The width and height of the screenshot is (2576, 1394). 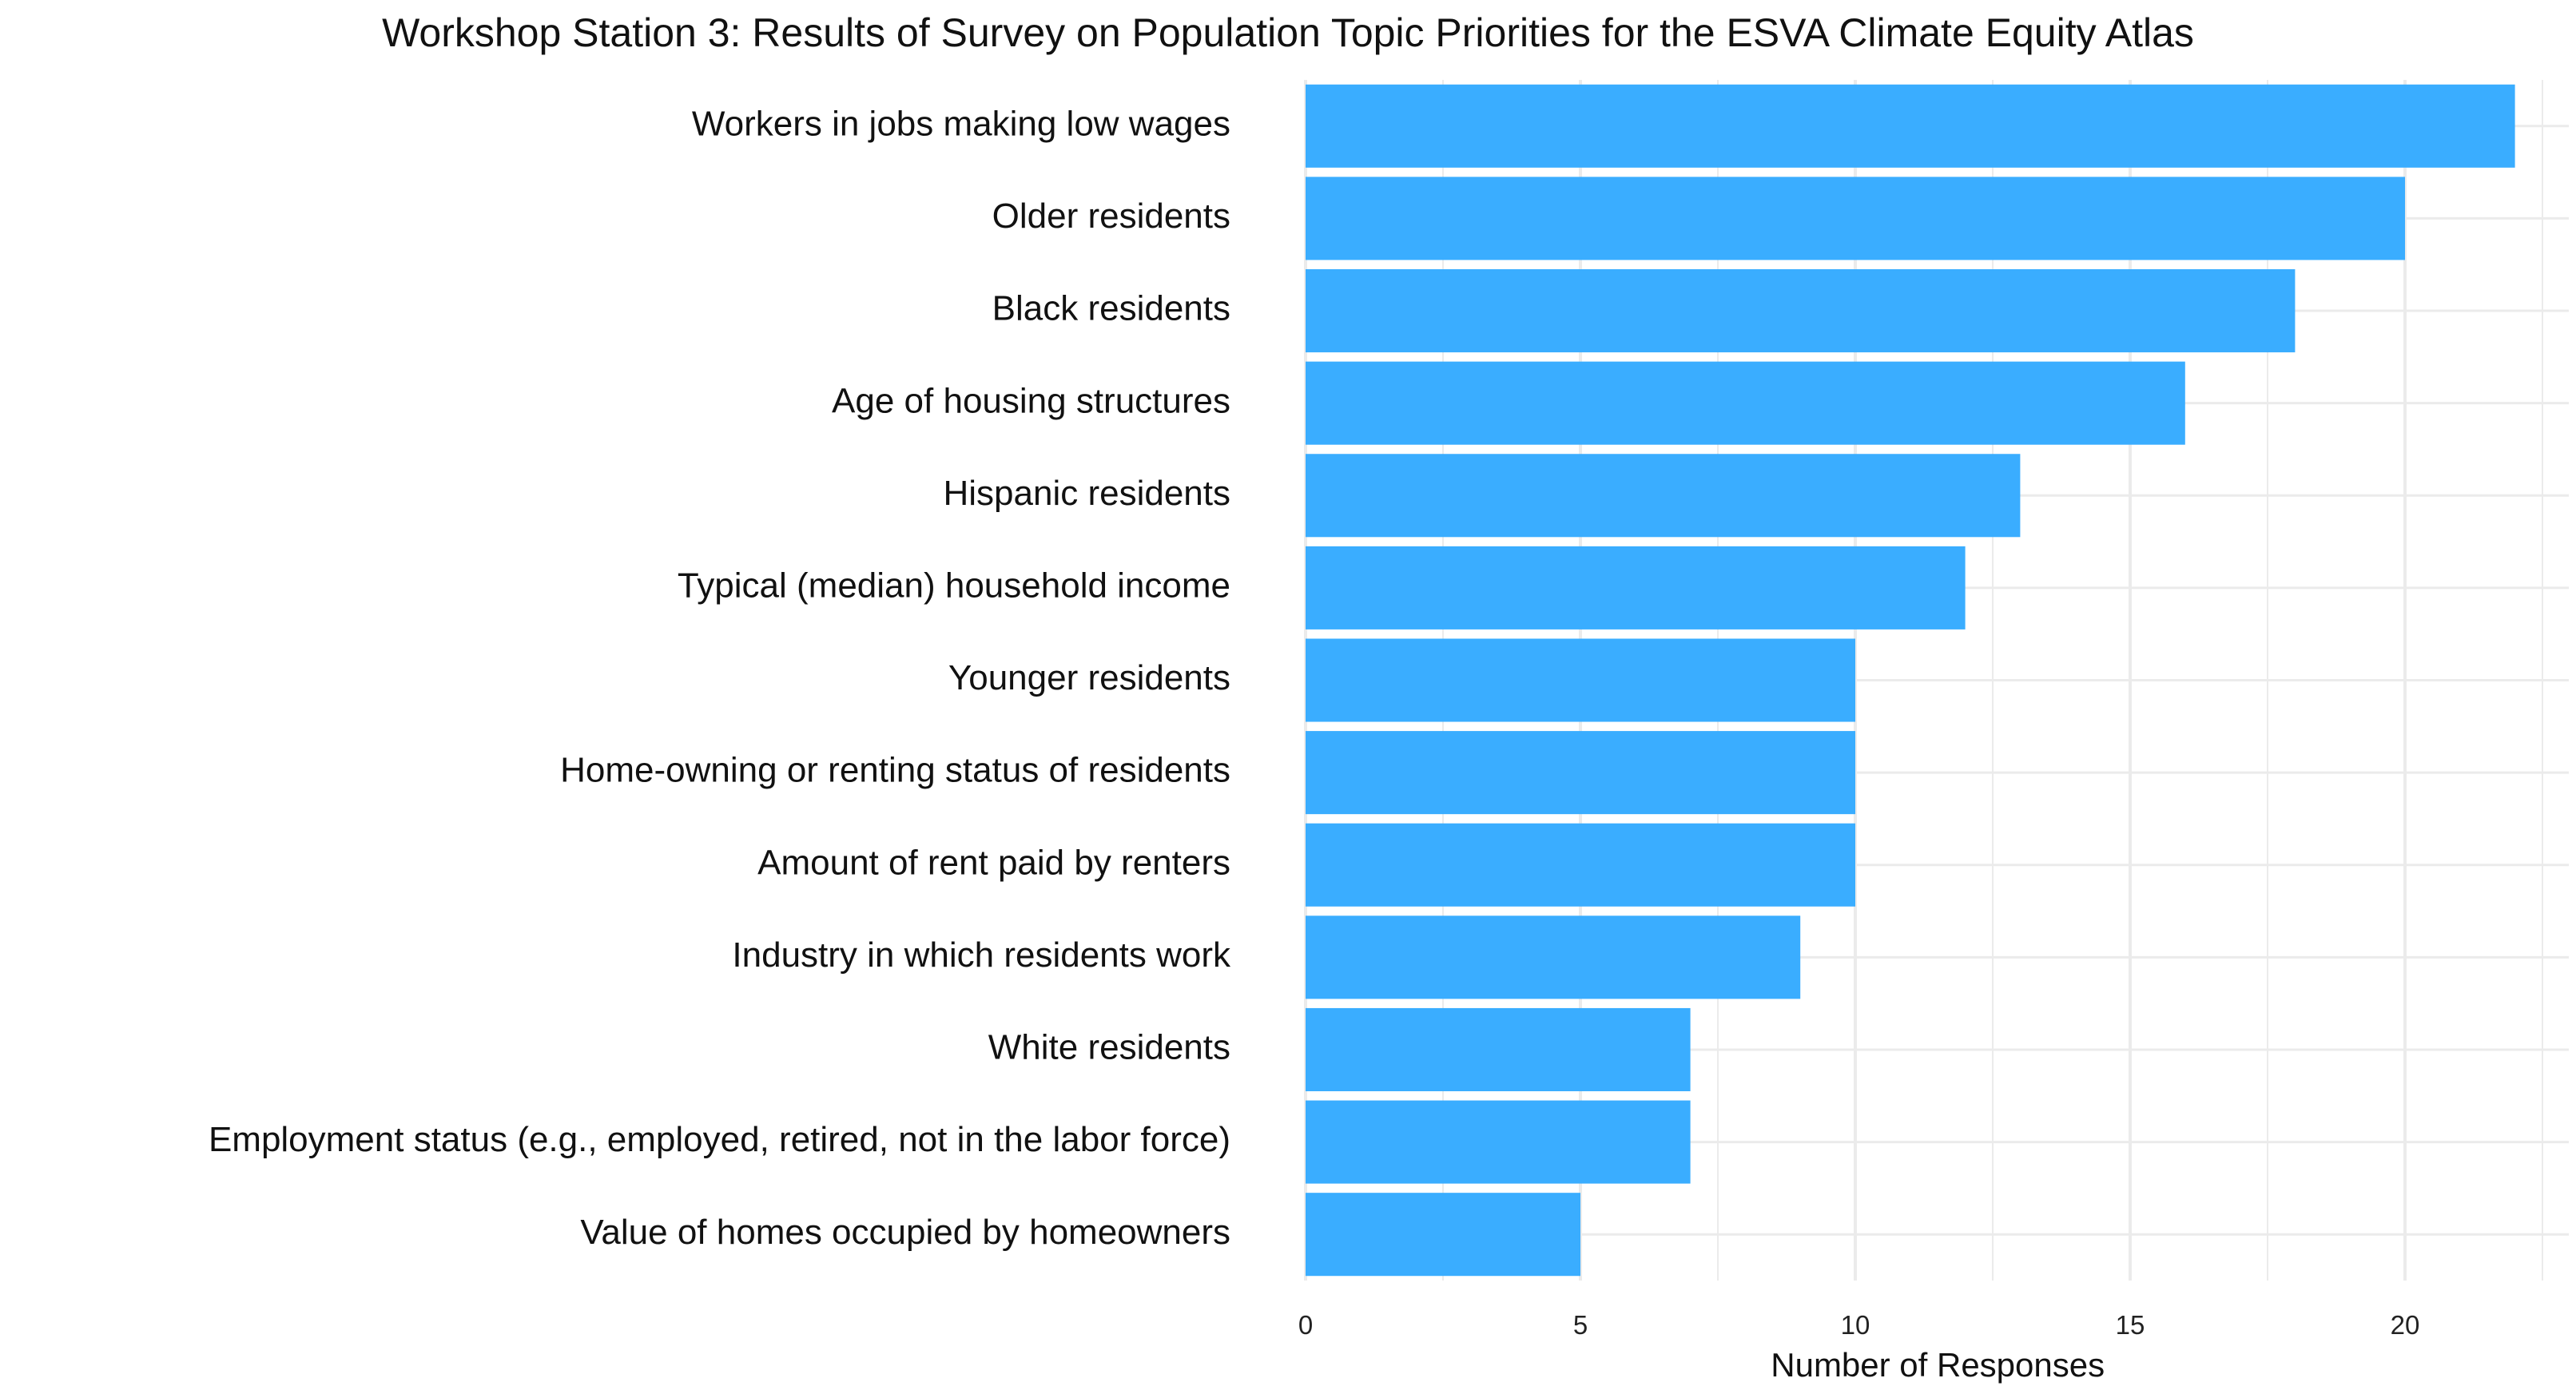 What do you see at coordinates (1305, 1325) in the screenshot?
I see `x-tick-label: 0` at bounding box center [1305, 1325].